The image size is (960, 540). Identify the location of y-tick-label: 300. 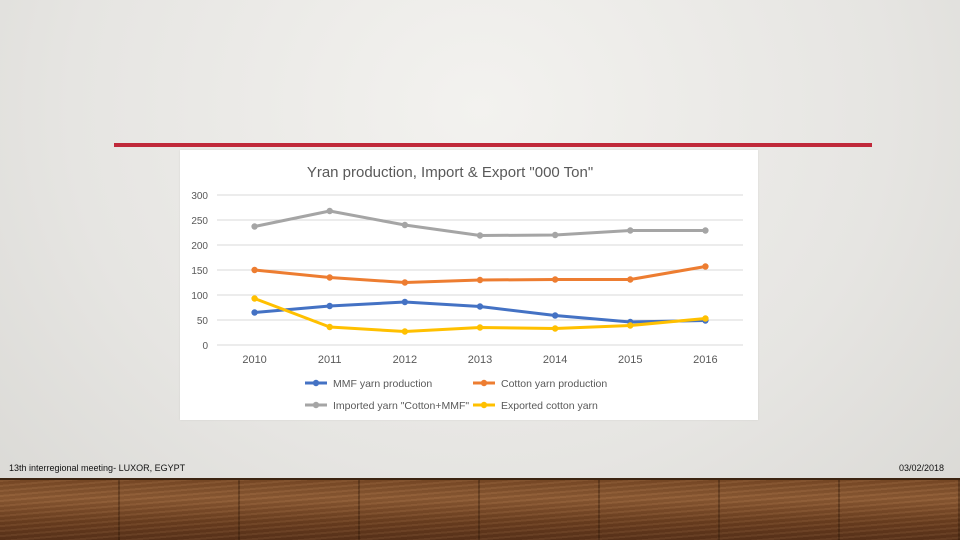
(199, 196).